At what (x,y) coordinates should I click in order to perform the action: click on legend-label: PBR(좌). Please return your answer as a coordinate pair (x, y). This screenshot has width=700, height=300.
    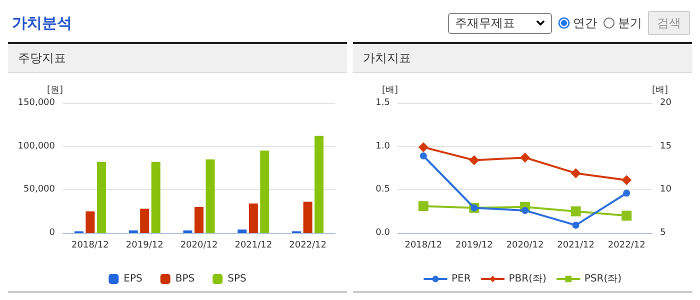
    Looking at the image, I should click on (527, 279).